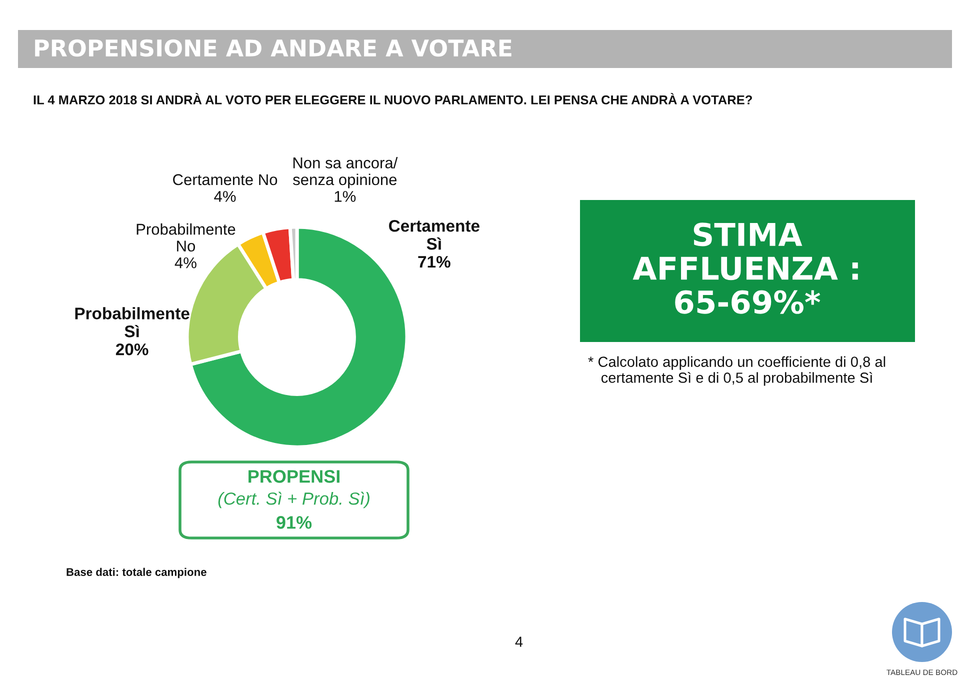 The width and height of the screenshot is (968, 682). What do you see at coordinates (745, 268) in the screenshot?
I see `text: STIMA AFFLUENZA : 65-69%*` at bounding box center [745, 268].